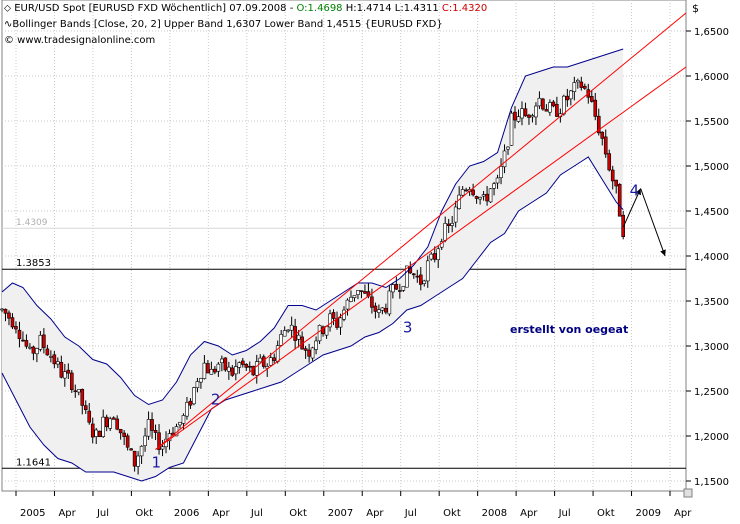 The height and width of the screenshot is (524, 740). What do you see at coordinates (33, 263) in the screenshot?
I see `horizontal-level-label: 1.3853` at bounding box center [33, 263].